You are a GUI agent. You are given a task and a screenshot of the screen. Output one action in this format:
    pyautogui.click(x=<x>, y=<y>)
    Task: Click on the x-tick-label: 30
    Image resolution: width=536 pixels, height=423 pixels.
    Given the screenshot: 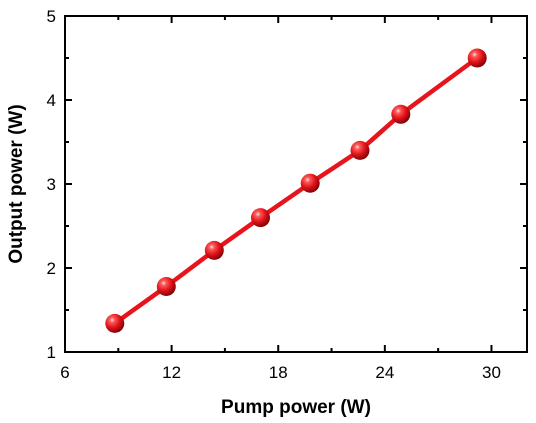 What is the action you would take?
    pyautogui.click(x=491, y=372)
    